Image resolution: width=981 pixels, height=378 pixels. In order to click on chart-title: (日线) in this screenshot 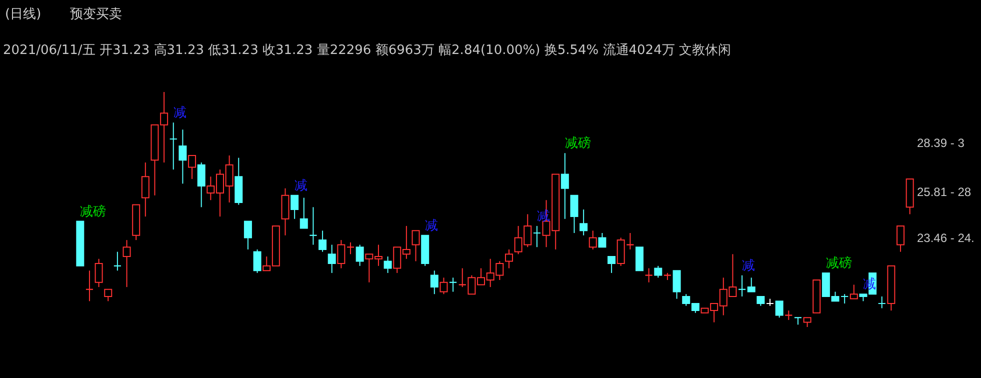, I will do `click(23, 14)`.